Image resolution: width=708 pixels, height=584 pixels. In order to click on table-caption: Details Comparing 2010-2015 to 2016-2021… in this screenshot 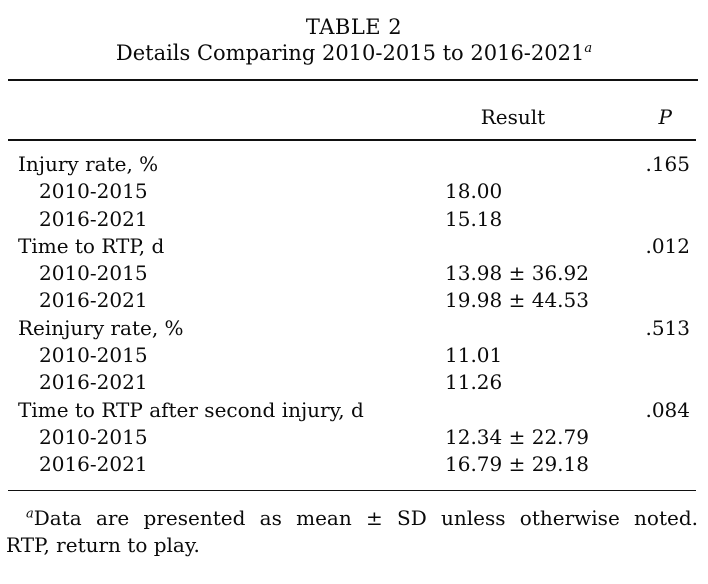, I will do `click(354, 53)`.